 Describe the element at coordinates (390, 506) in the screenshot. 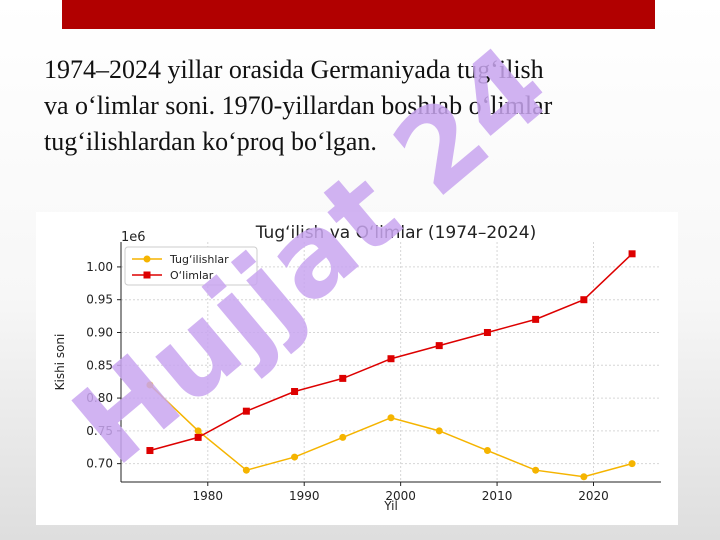

I see `x-axis-label: Yil` at that location.